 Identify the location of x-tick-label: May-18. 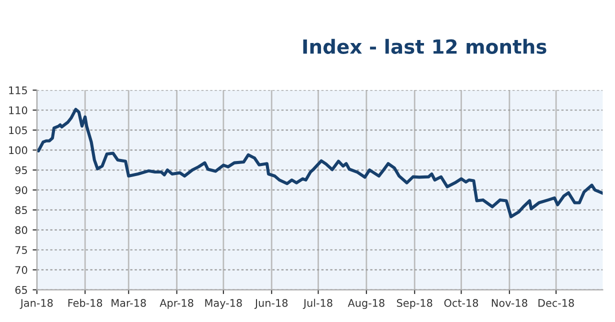
(223, 304).